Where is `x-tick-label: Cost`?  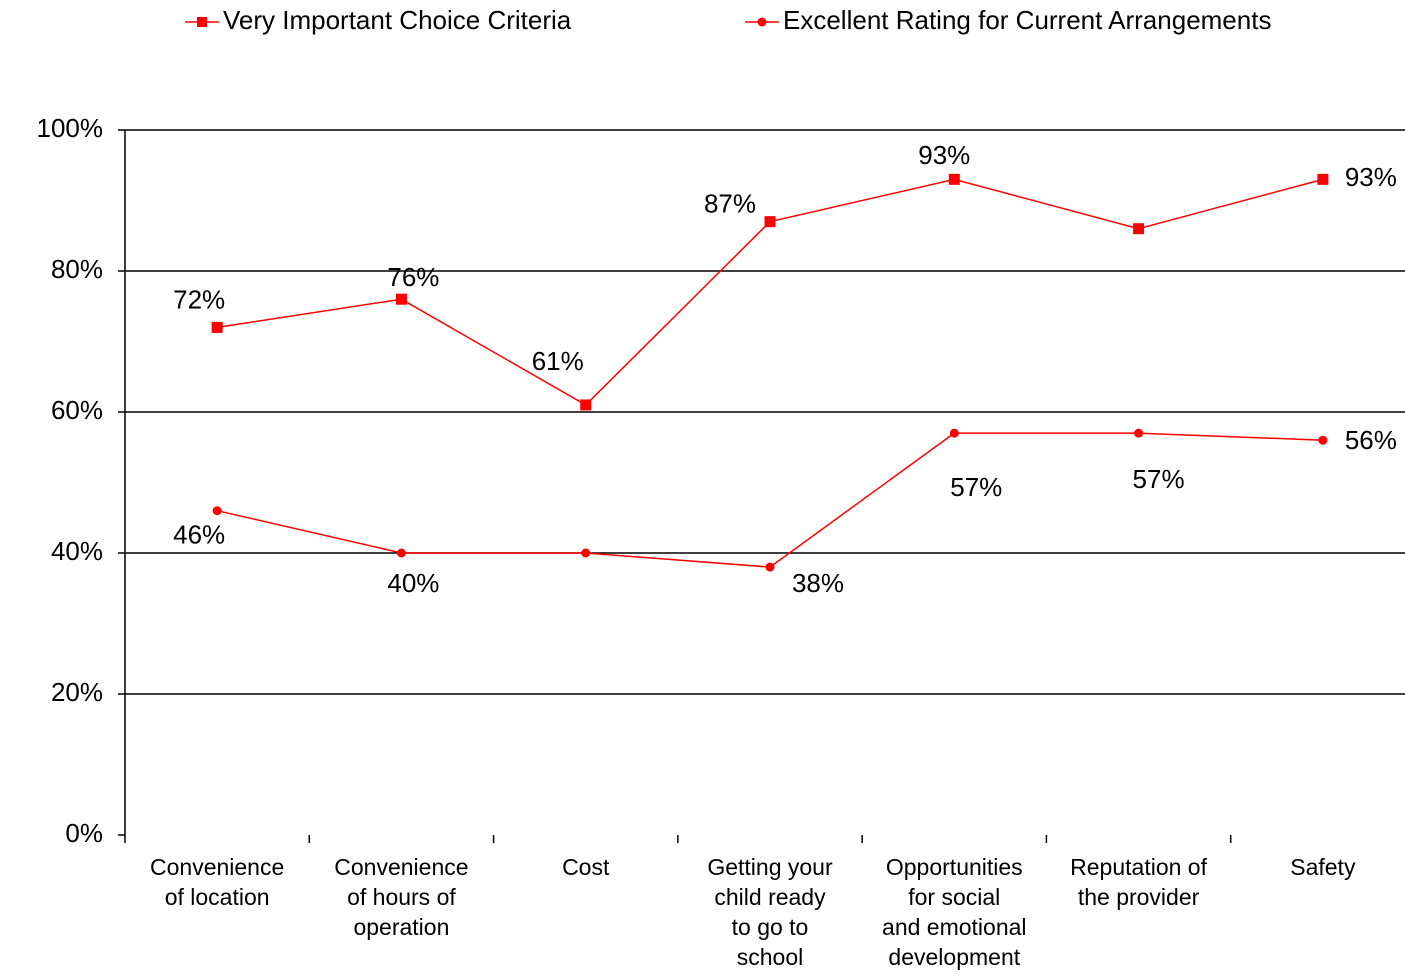 x-tick-label: Cost is located at coordinates (586, 867).